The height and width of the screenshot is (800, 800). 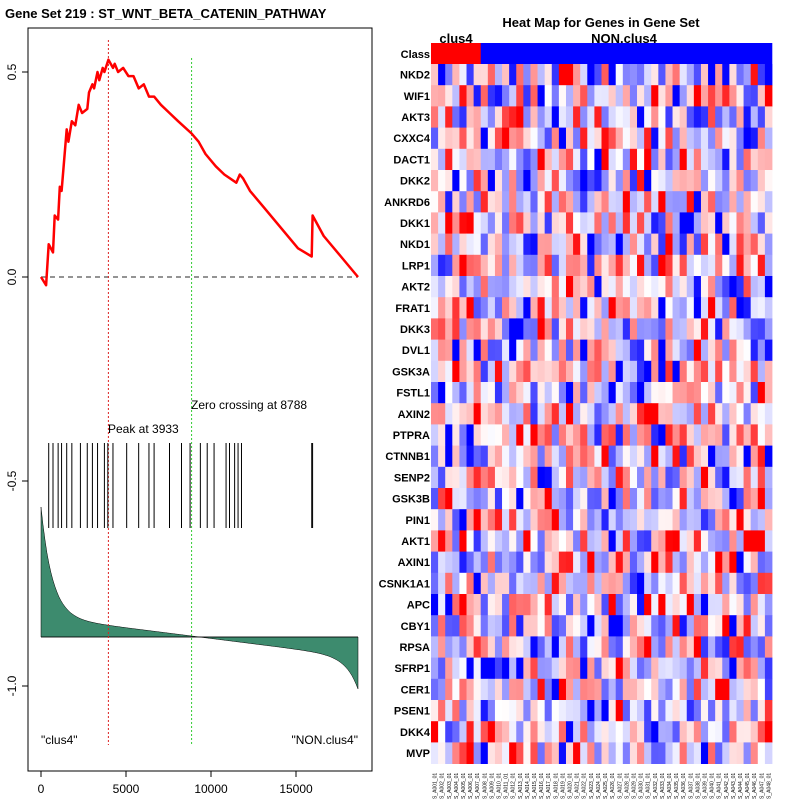 What do you see at coordinates (415, 330) in the screenshot?
I see `gene-label: DKK3` at bounding box center [415, 330].